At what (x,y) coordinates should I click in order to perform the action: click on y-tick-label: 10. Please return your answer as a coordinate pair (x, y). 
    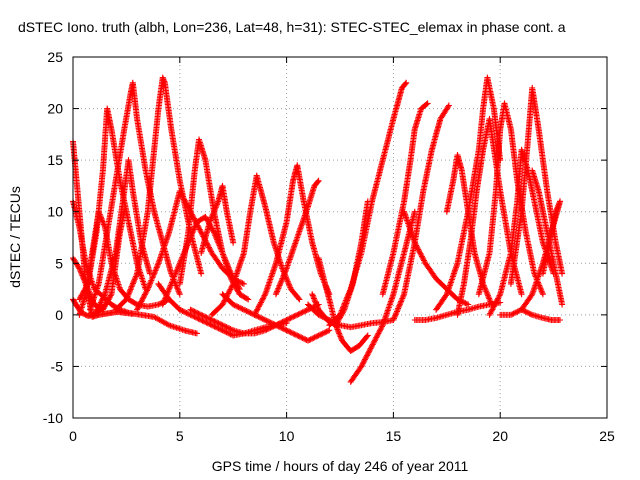
    Looking at the image, I should click on (55, 212).